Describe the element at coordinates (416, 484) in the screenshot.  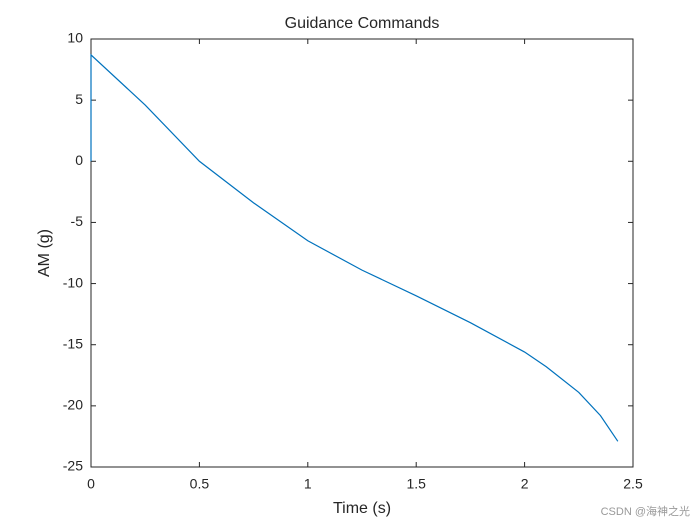
I see `x-tick-label: 1.5` at that location.